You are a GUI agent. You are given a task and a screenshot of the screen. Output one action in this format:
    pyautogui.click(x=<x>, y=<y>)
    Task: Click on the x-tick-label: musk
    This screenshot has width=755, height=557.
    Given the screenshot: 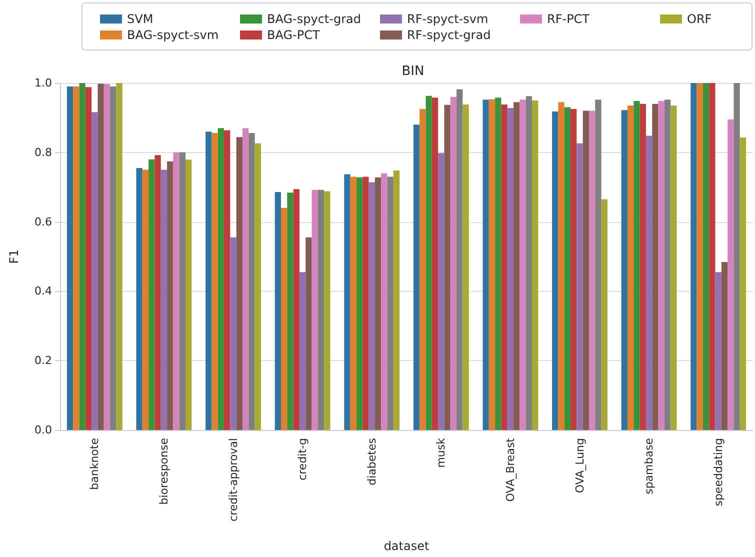 What is the action you would take?
    pyautogui.click(x=441, y=452)
    